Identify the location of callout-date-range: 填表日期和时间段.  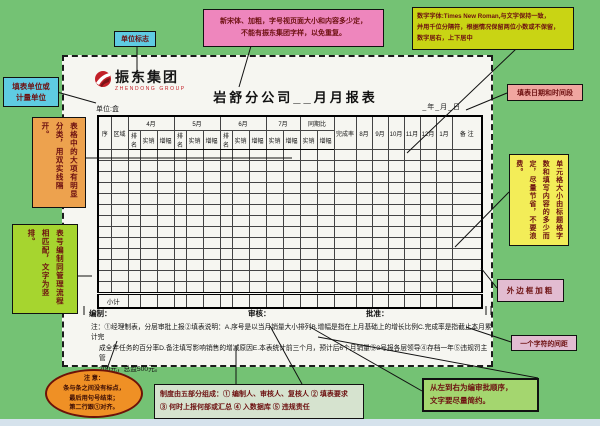
(545, 92).